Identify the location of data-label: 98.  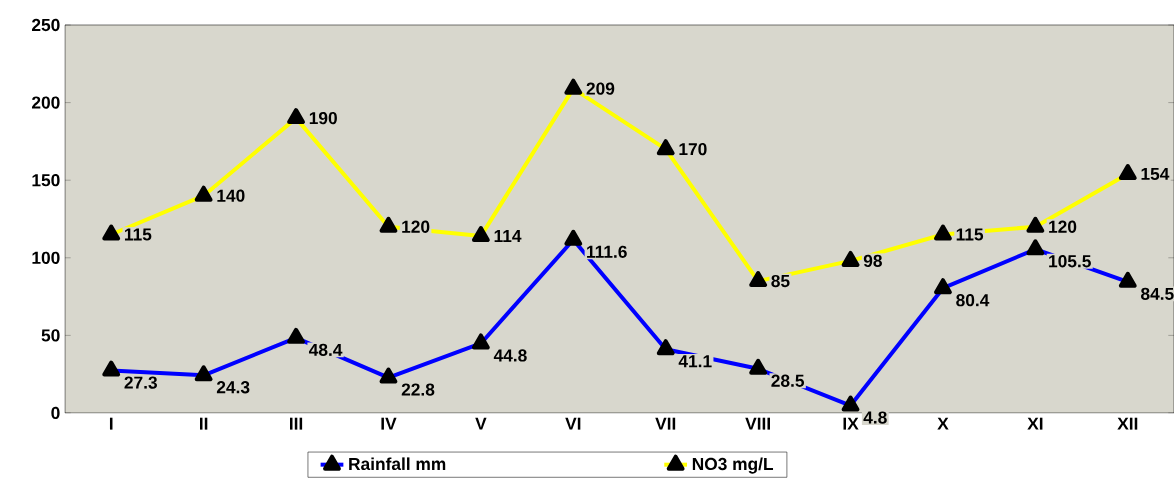
(872, 261).